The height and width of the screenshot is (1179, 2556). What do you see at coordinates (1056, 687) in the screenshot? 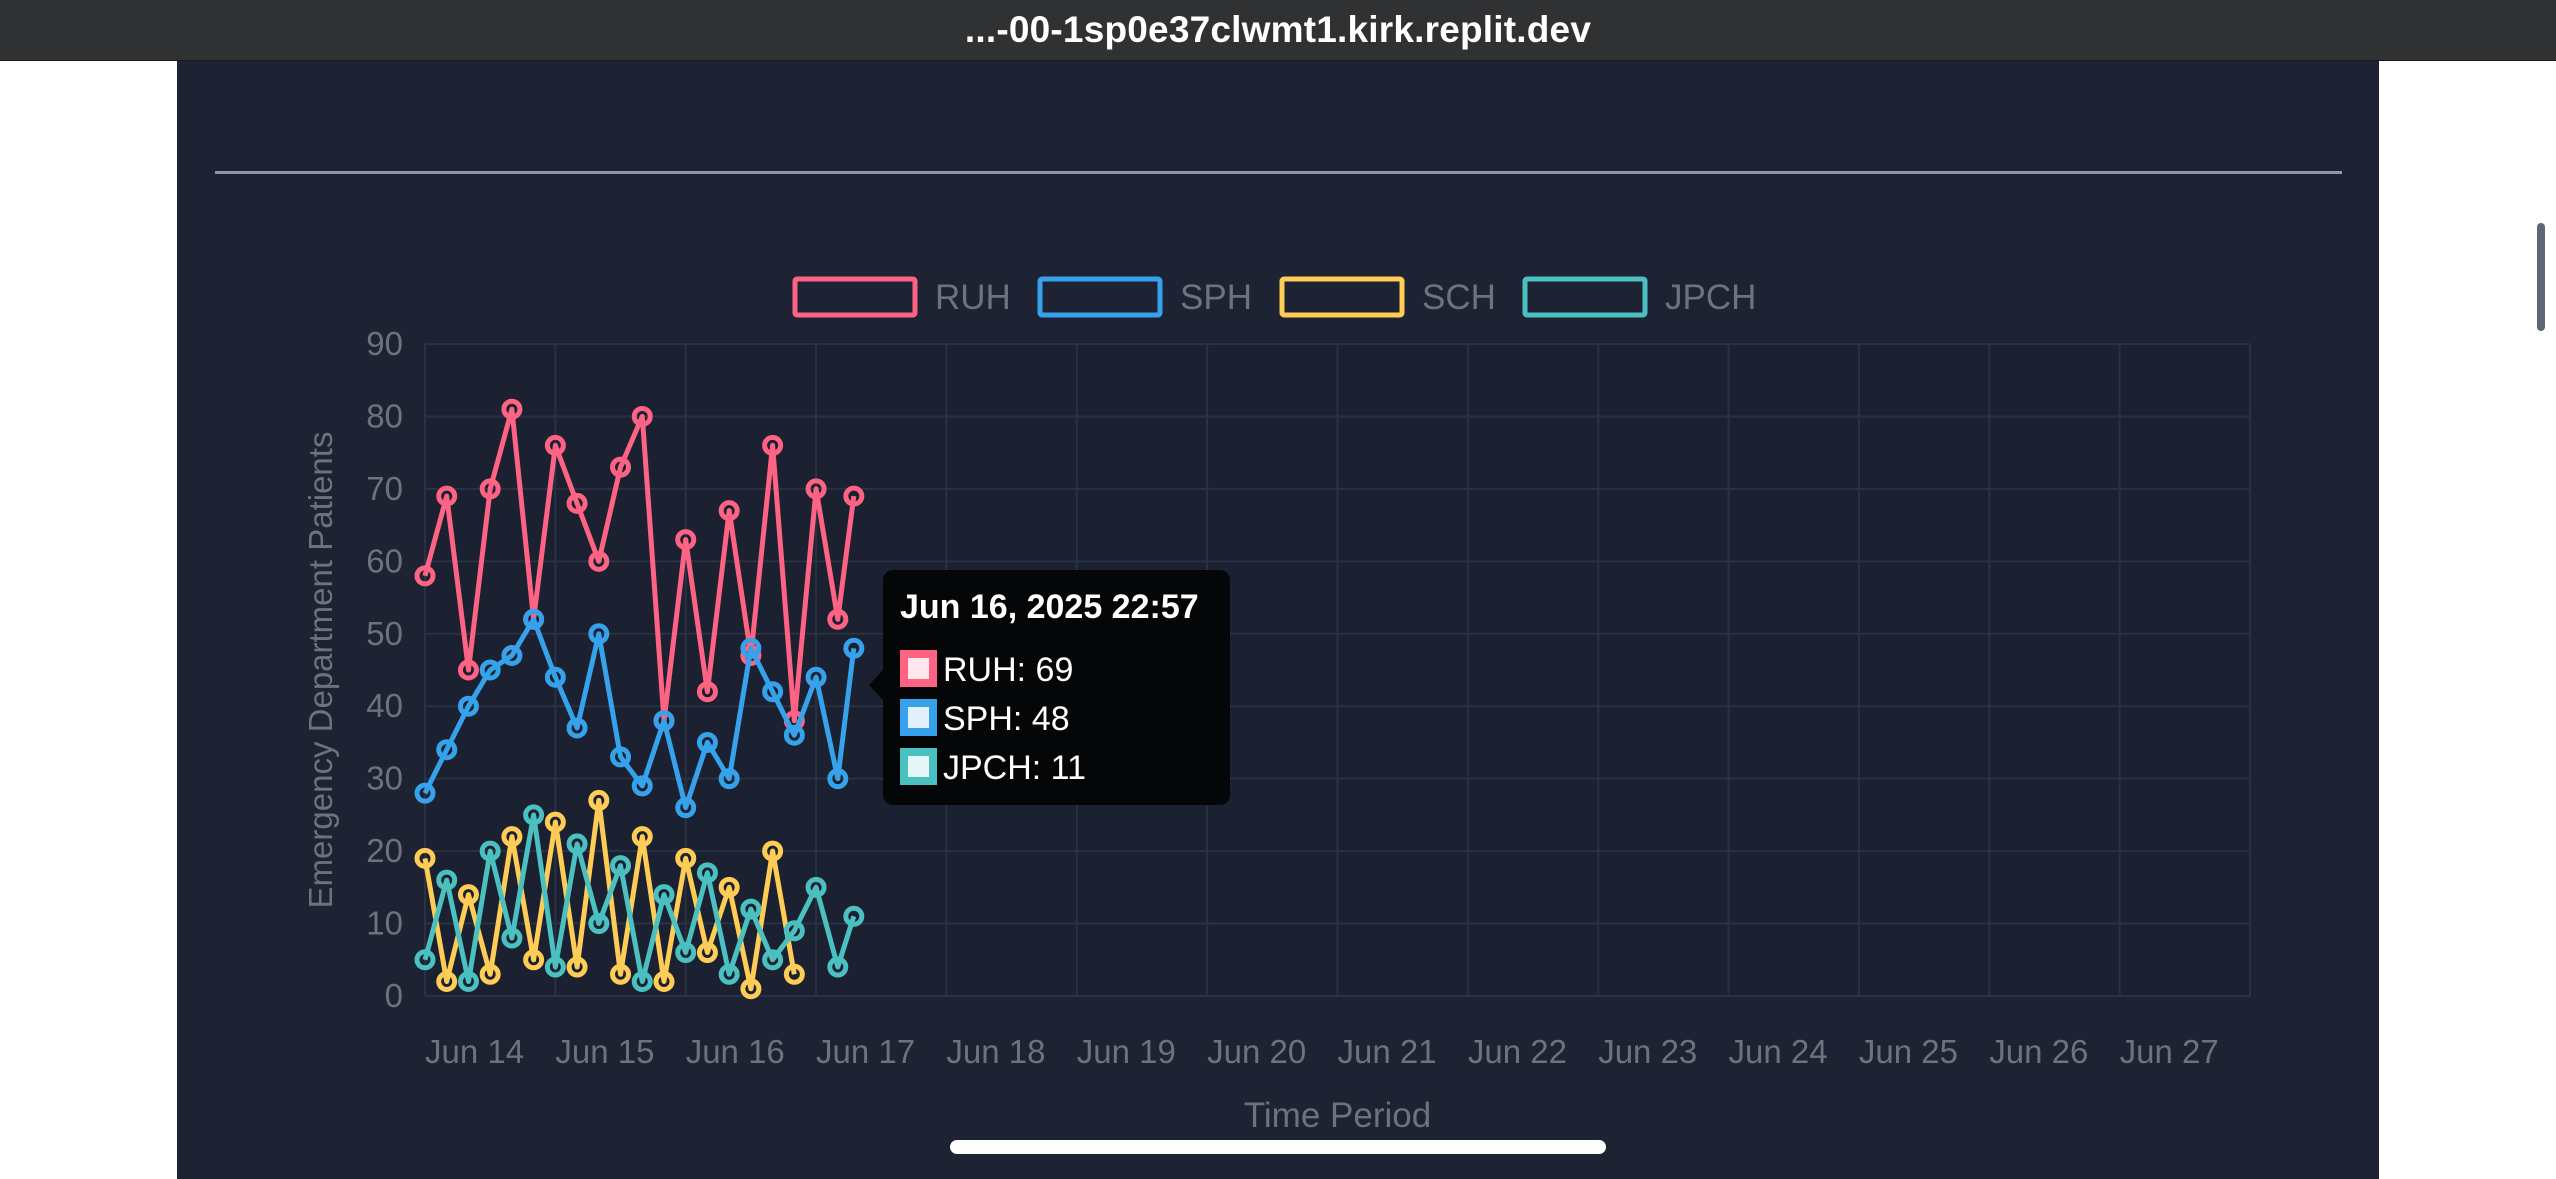
I see `tooltip-box` at bounding box center [1056, 687].